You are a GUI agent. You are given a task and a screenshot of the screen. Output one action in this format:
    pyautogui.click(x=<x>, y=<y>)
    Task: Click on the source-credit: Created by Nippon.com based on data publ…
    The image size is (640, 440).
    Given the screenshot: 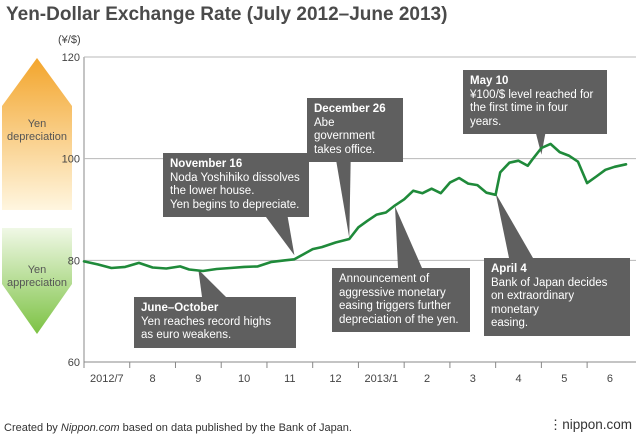 What is the action you would take?
    pyautogui.click(x=178, y=428)
    